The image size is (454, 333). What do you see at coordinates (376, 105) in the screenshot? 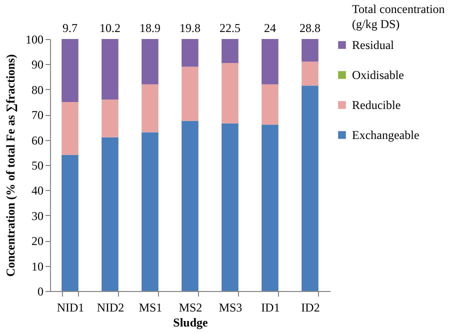
I see `legend-label: Reducible` at bounding box center [376, 105].